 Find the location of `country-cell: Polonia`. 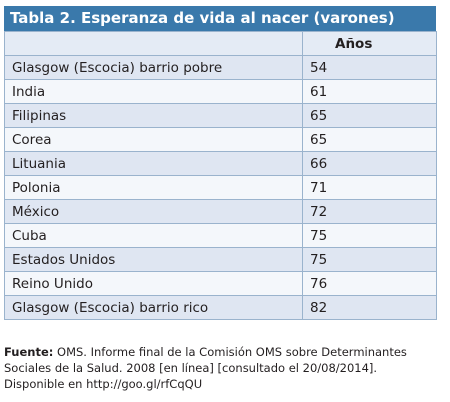

country-cell: Polonia is located at coordinates (153, 187).